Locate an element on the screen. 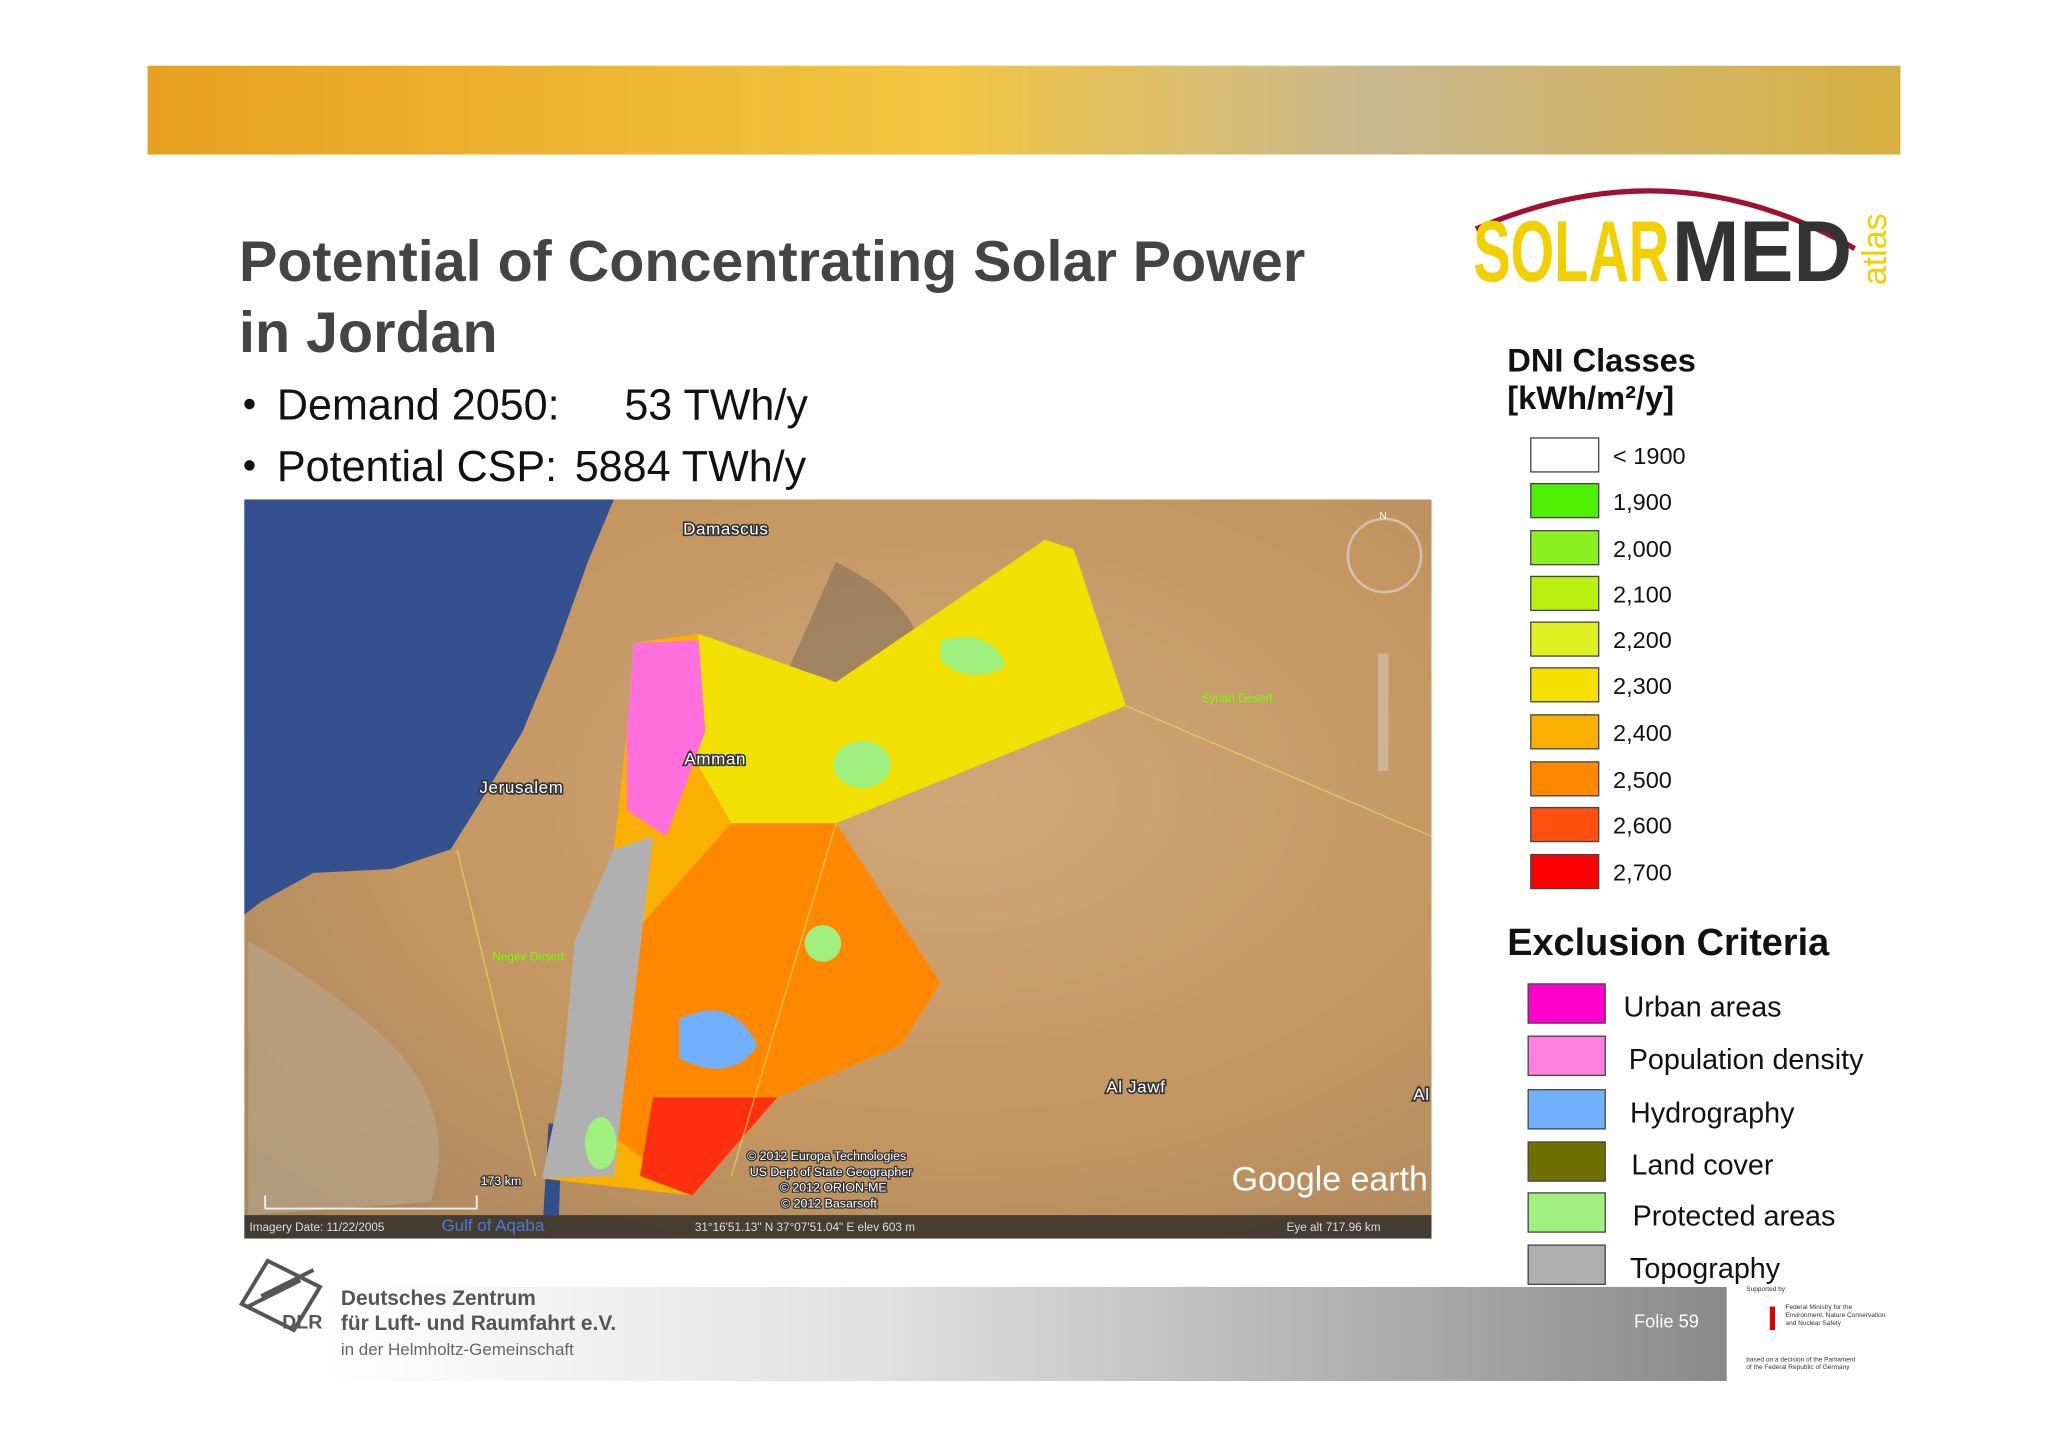 The height and width of the screenshot is (1448, 2048). bullet-value: 53 TWh/y is located at coordinates (716, 406).